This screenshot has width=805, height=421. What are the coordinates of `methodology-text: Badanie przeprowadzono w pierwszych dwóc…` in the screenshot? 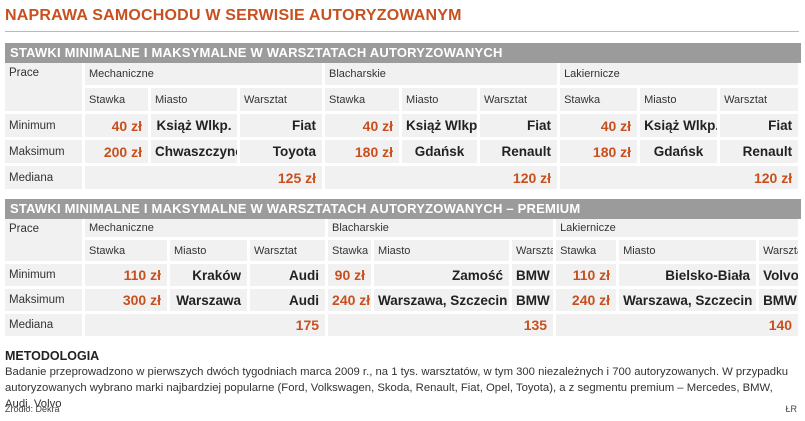 It's located at (397, 388).